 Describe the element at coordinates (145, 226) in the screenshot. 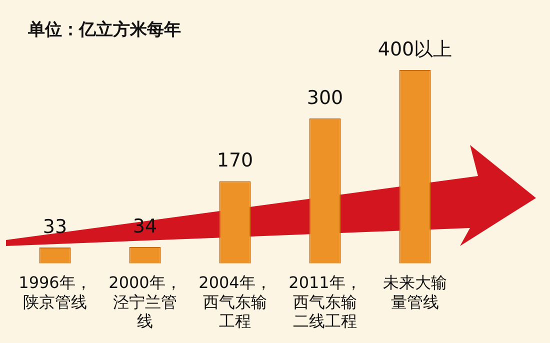

I see `data-label: 34` at that location.